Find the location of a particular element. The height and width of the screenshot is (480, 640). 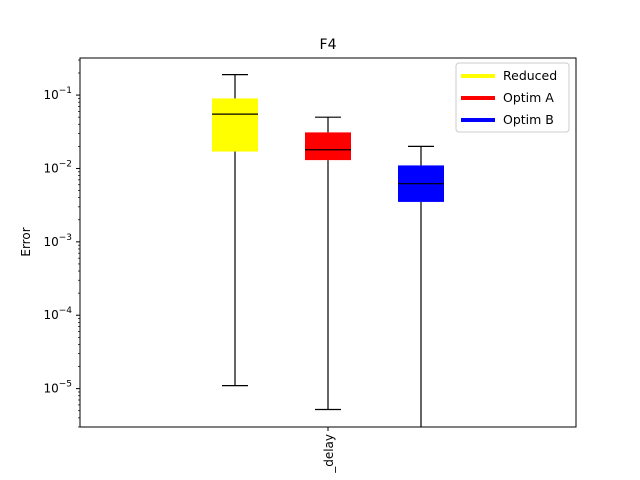

x-tick-label: _delay is located at coordinates (329, 454).